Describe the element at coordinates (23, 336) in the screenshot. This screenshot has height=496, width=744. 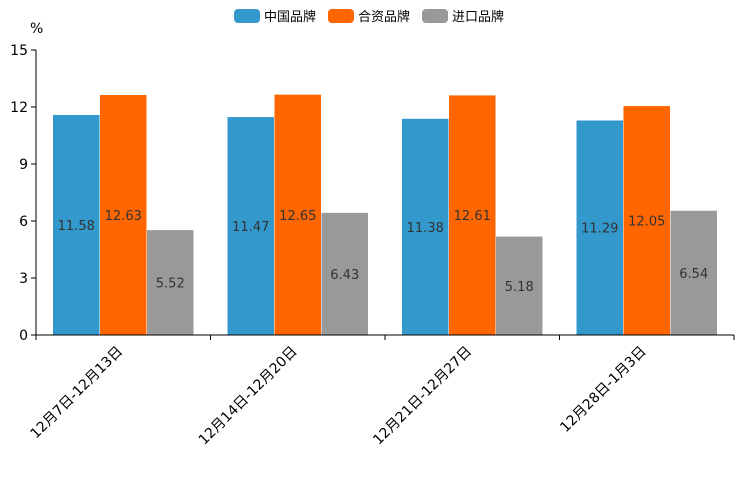
I see `y-tick-label: 0` at that location.